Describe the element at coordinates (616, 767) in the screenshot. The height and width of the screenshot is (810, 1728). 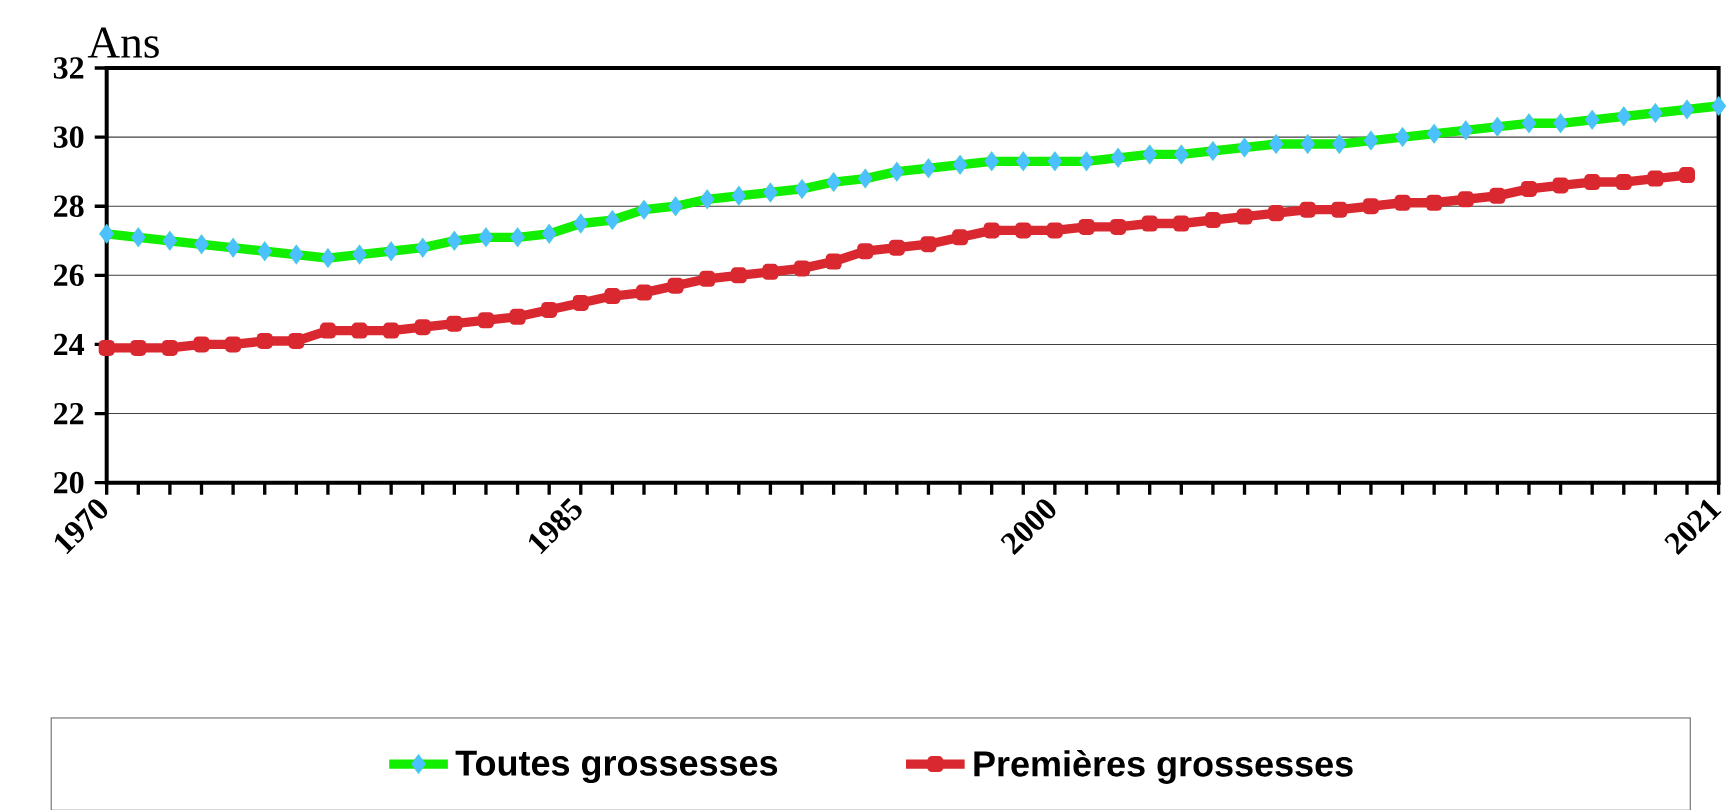
I see `legend-label: Toutes grossesses` at that location.